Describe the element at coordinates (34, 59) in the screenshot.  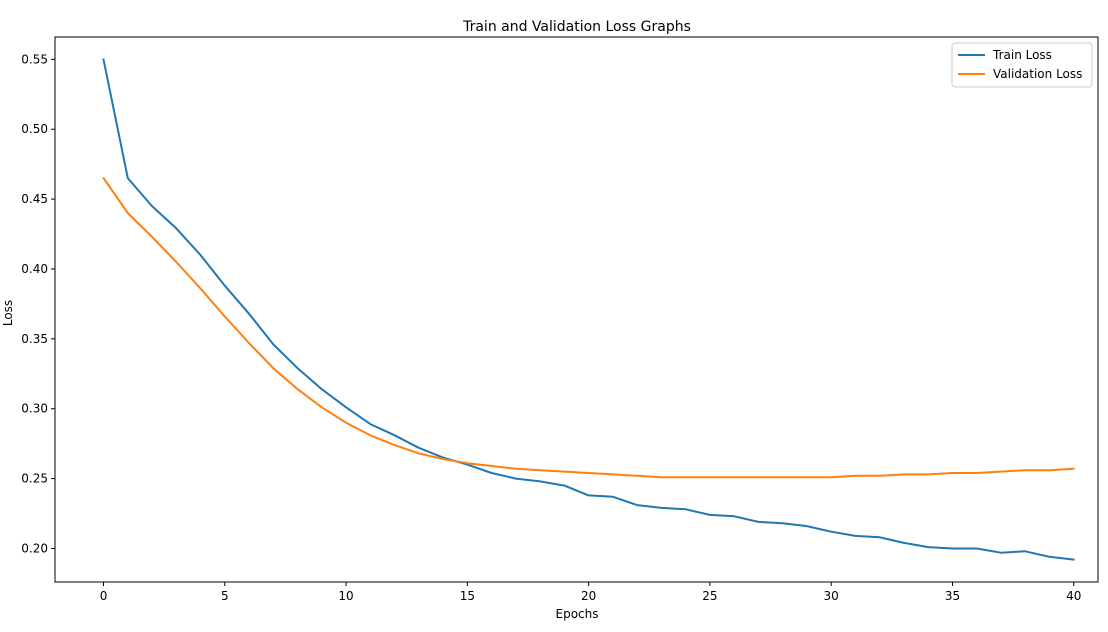
I see `y-tick-label: 0.55` at that location.